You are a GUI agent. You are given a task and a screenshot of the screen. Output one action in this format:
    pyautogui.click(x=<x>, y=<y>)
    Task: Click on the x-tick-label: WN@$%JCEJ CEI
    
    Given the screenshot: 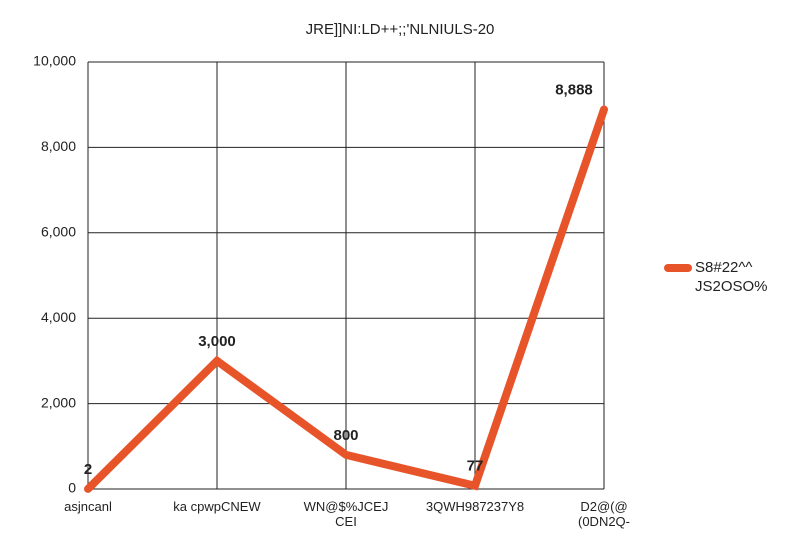 What is the action you would take?
    pyautogui.click(x=346, y=514)
    